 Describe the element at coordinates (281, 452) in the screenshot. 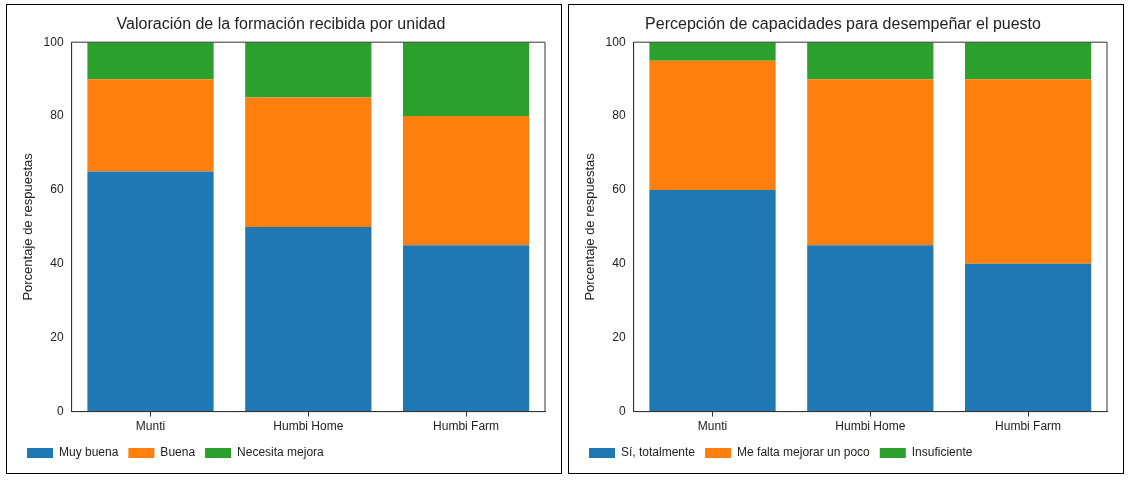

I see `legend-label: Necesita mejora` at that location.